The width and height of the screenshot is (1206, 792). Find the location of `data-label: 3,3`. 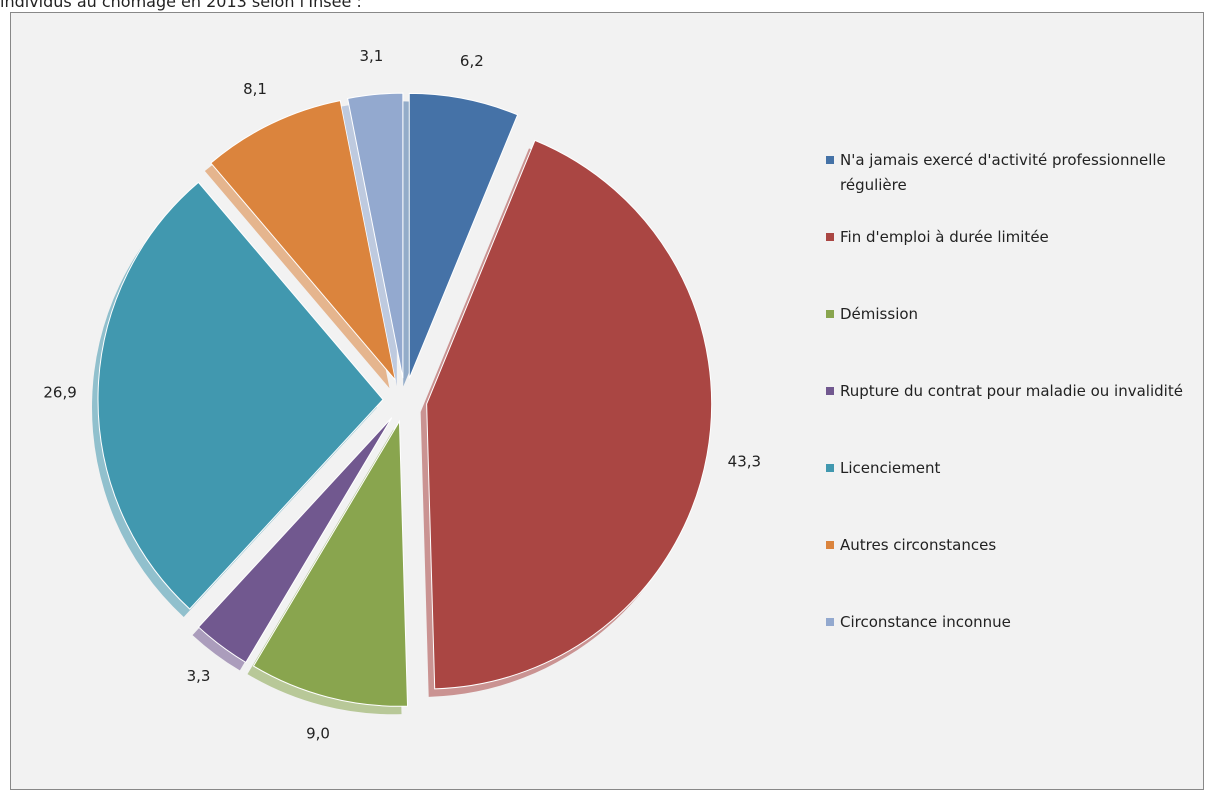

data-label: 3,3 is located at coordinates (199, 676).